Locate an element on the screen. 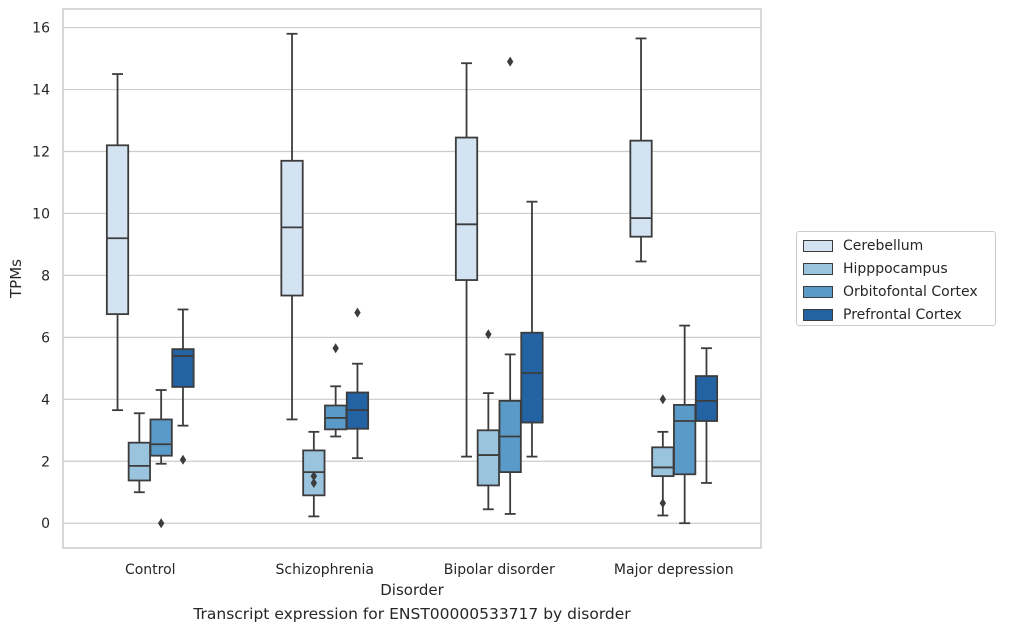 This screenshot has height=634, width=1009. box-cerebellum-control is located at coordinates (117, 242).